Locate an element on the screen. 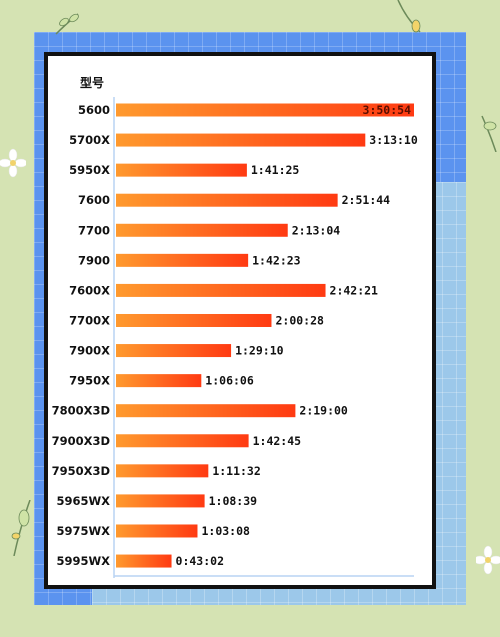 The image size is (500, 637). data-label: 1:08:39 is located at coordinates (233, 501).